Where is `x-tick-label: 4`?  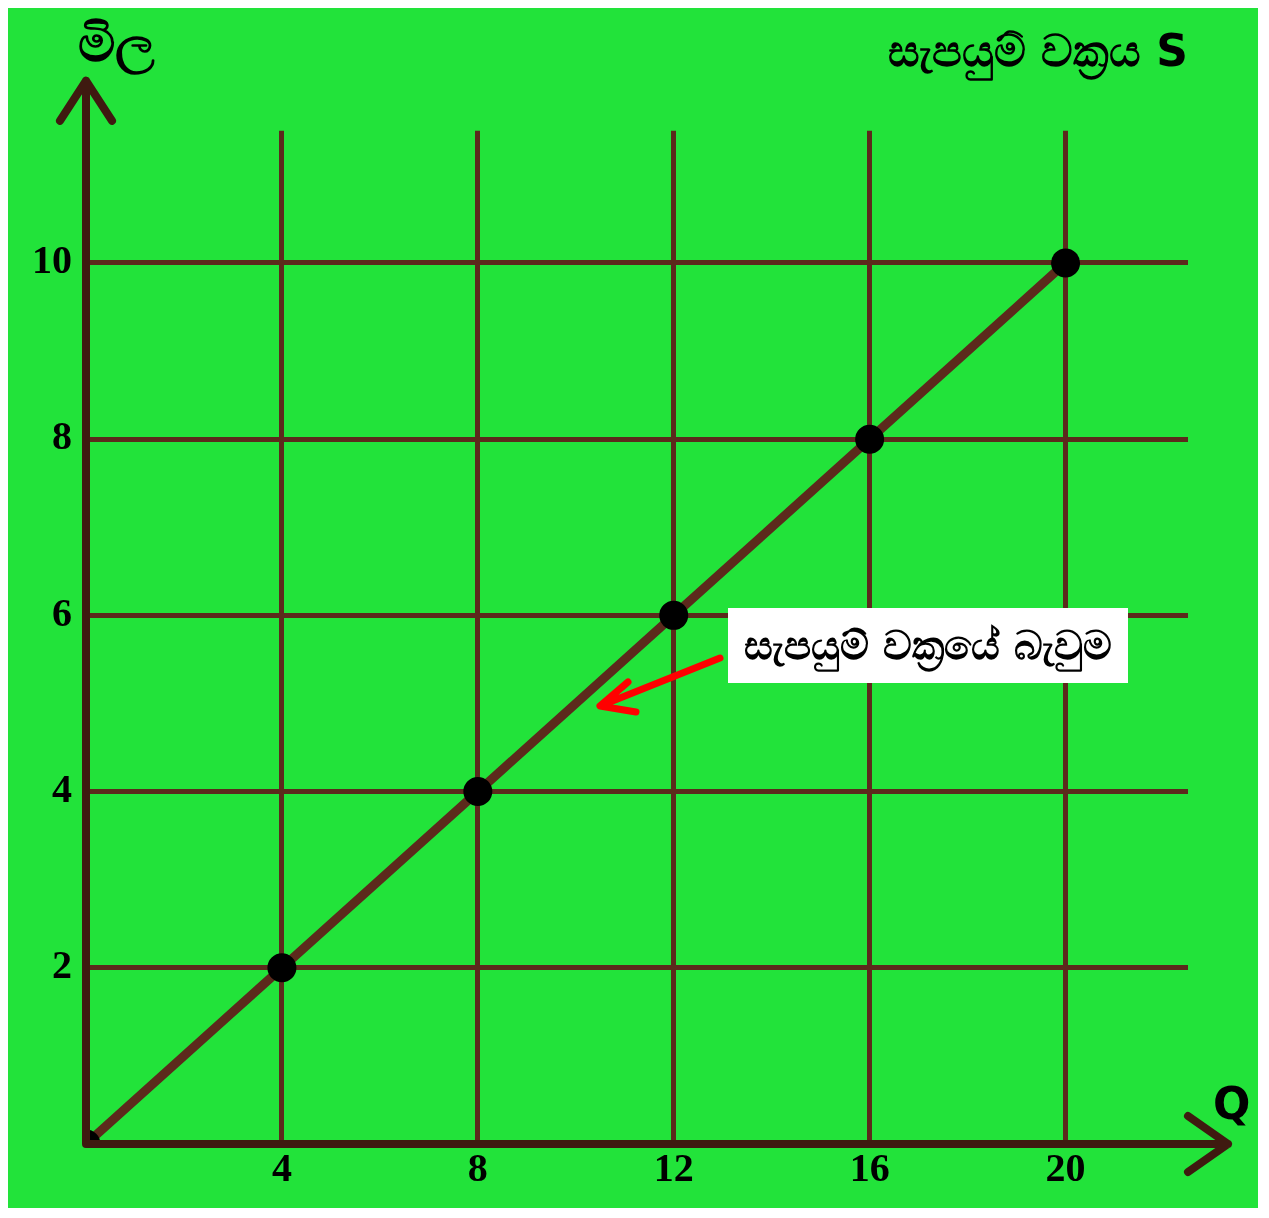
x-tick-label: 4 is located at coordinates (281, 1168).